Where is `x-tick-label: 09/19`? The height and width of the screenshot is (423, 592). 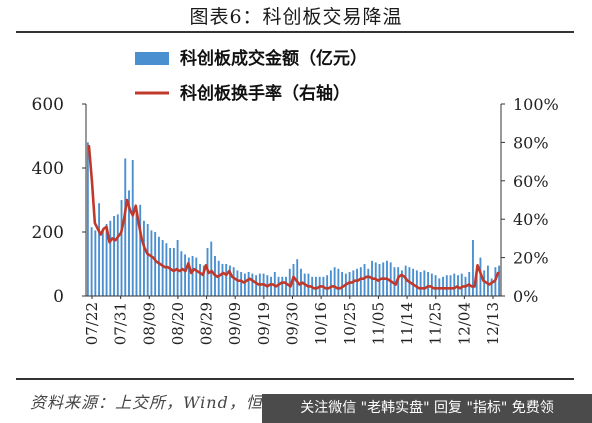
x-tick-label: 09/19 is located at coordinates (264, 323).